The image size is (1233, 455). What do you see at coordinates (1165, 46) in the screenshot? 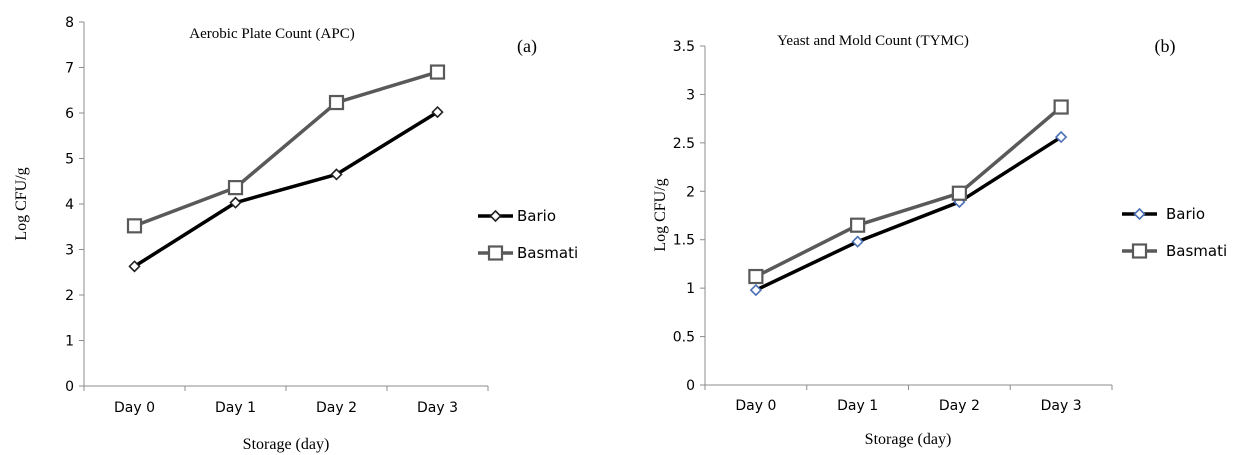
I see `panel-label: (b)` at bounding box center [1165, 46].